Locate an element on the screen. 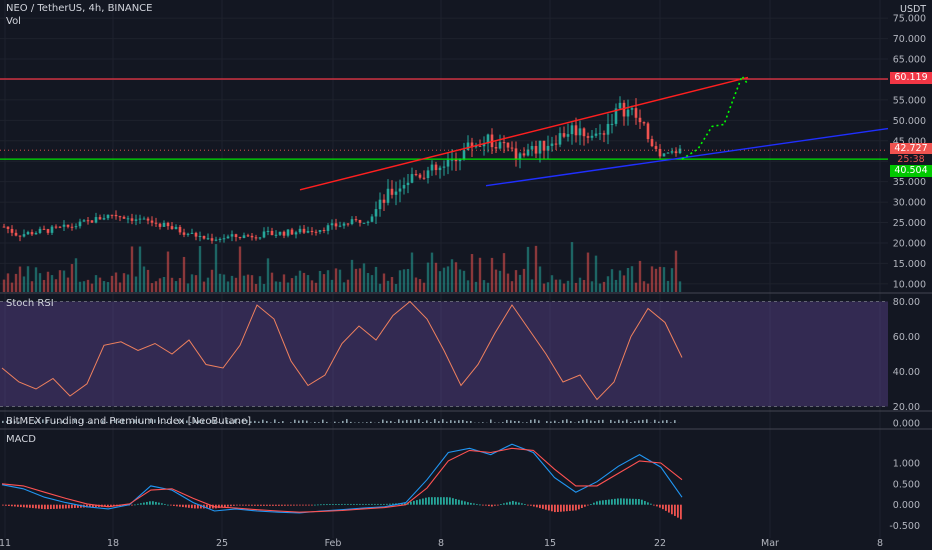 The image size is (932, 550). macd-title: MACD is located at coordinates (21, 439).